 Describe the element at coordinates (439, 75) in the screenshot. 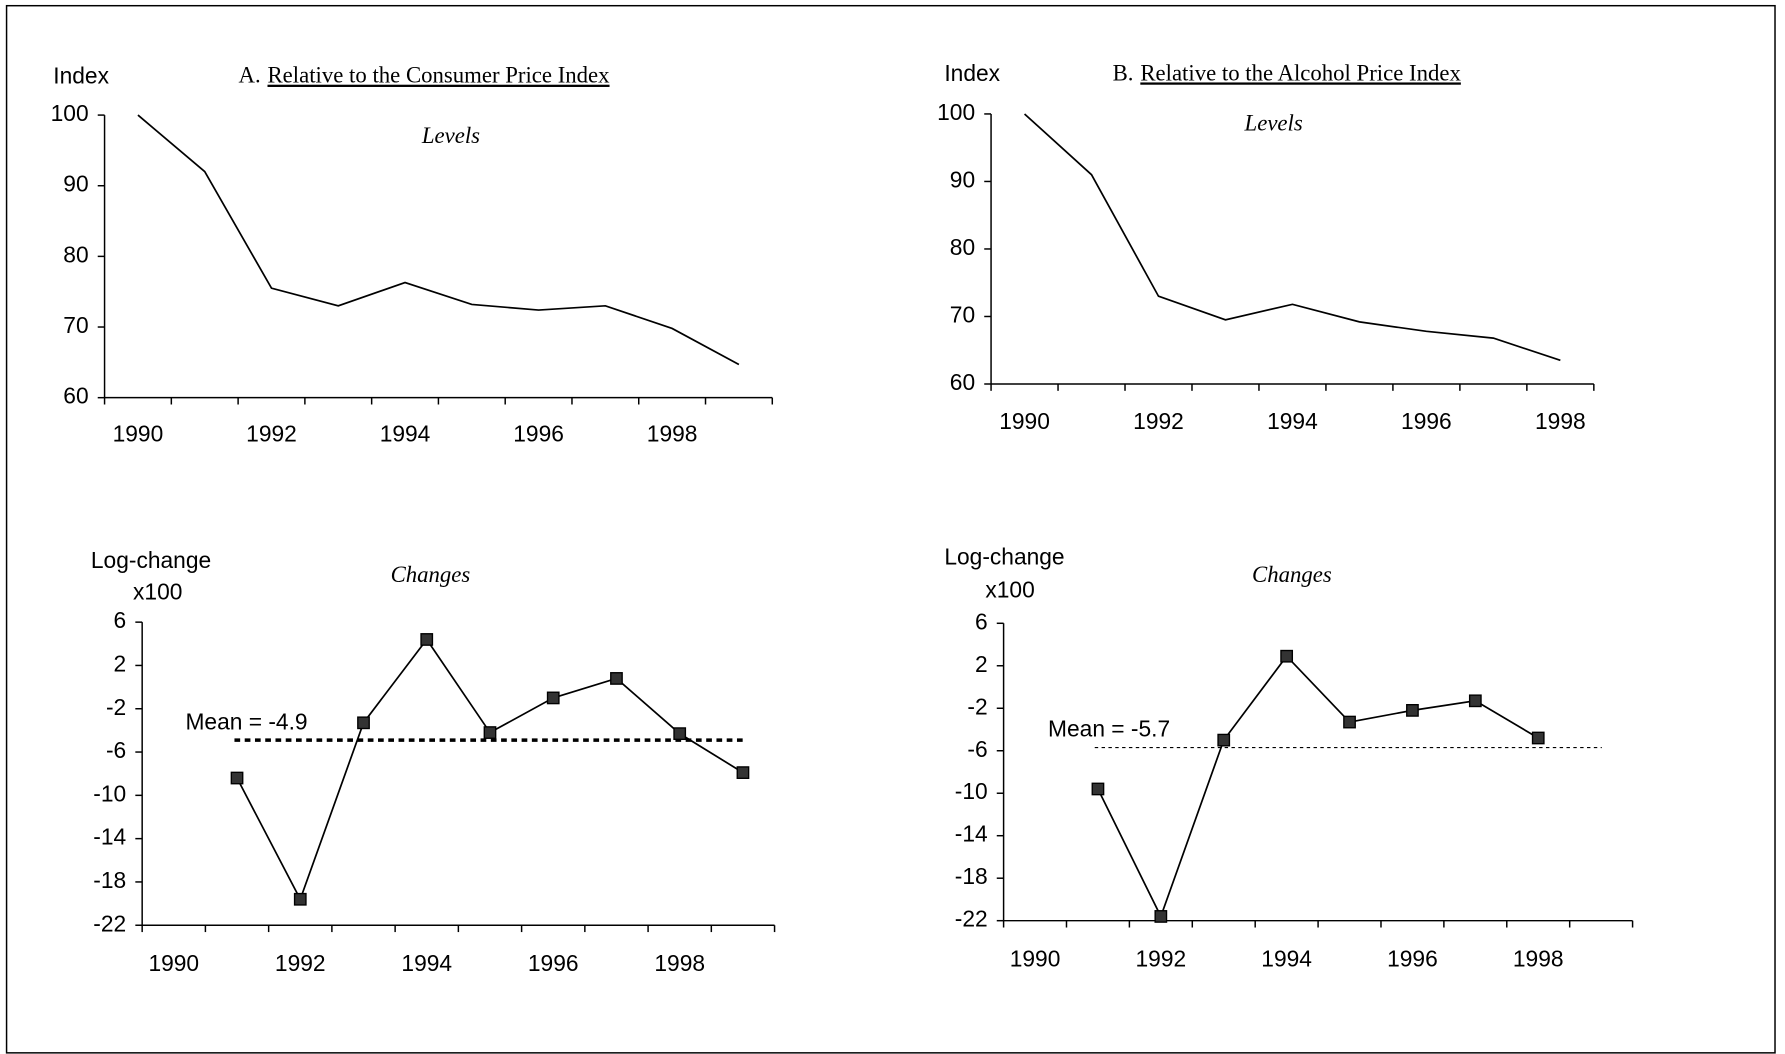

I see `chart-title: Relative to the Consumer Price Index` at that location.